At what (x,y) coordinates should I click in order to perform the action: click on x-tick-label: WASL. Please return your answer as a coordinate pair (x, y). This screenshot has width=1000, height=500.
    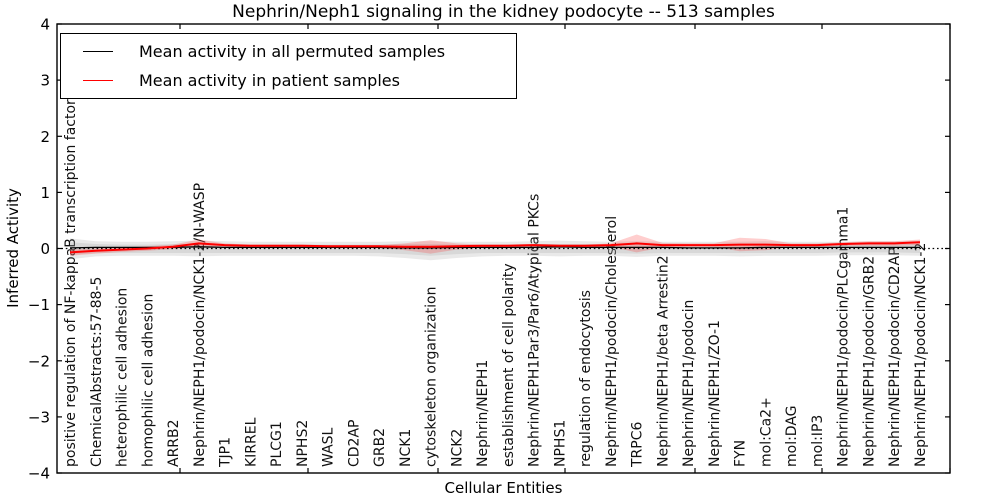
    Looking at the image, I should click on (329, 447).